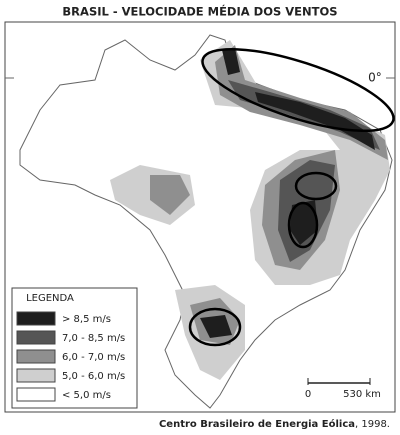 This screenshot has height=435, width=400. I want to click on legend-label: < 5,0 m/s, so click(86, 395).